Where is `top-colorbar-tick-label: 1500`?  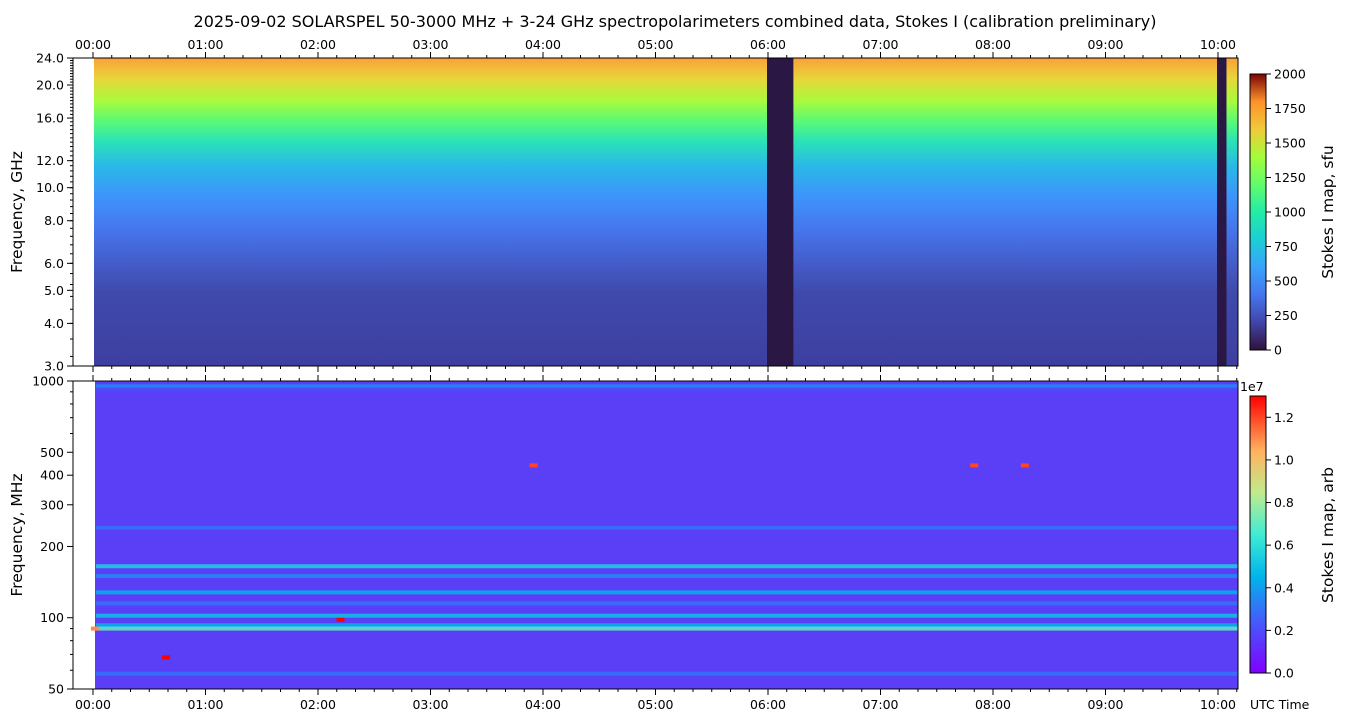 top-colorbar-tick-label: 1500 is located at coordinates (1290, 143).